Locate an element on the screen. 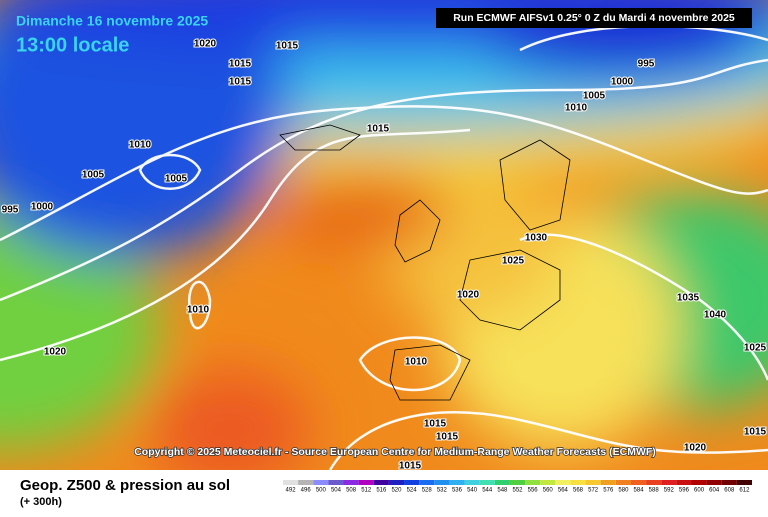 Image resolution: width=768 pixels, height=517 pixels. legend-label: 532 is located at coordinates (442, 491).